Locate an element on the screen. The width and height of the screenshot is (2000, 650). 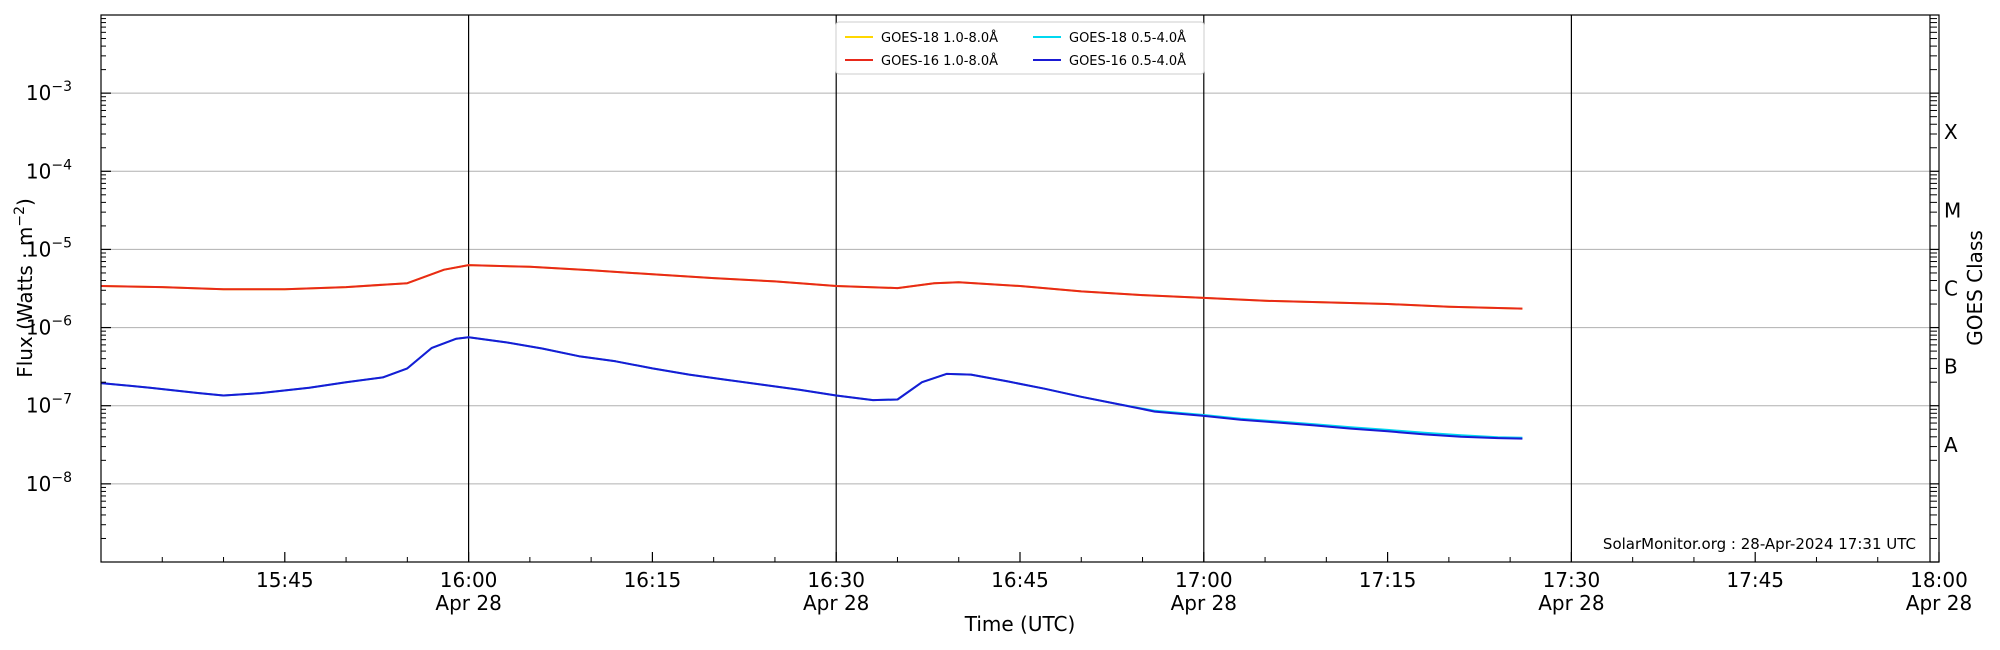
x-tick-label: 16:00 is located at coordinates (469, 580).